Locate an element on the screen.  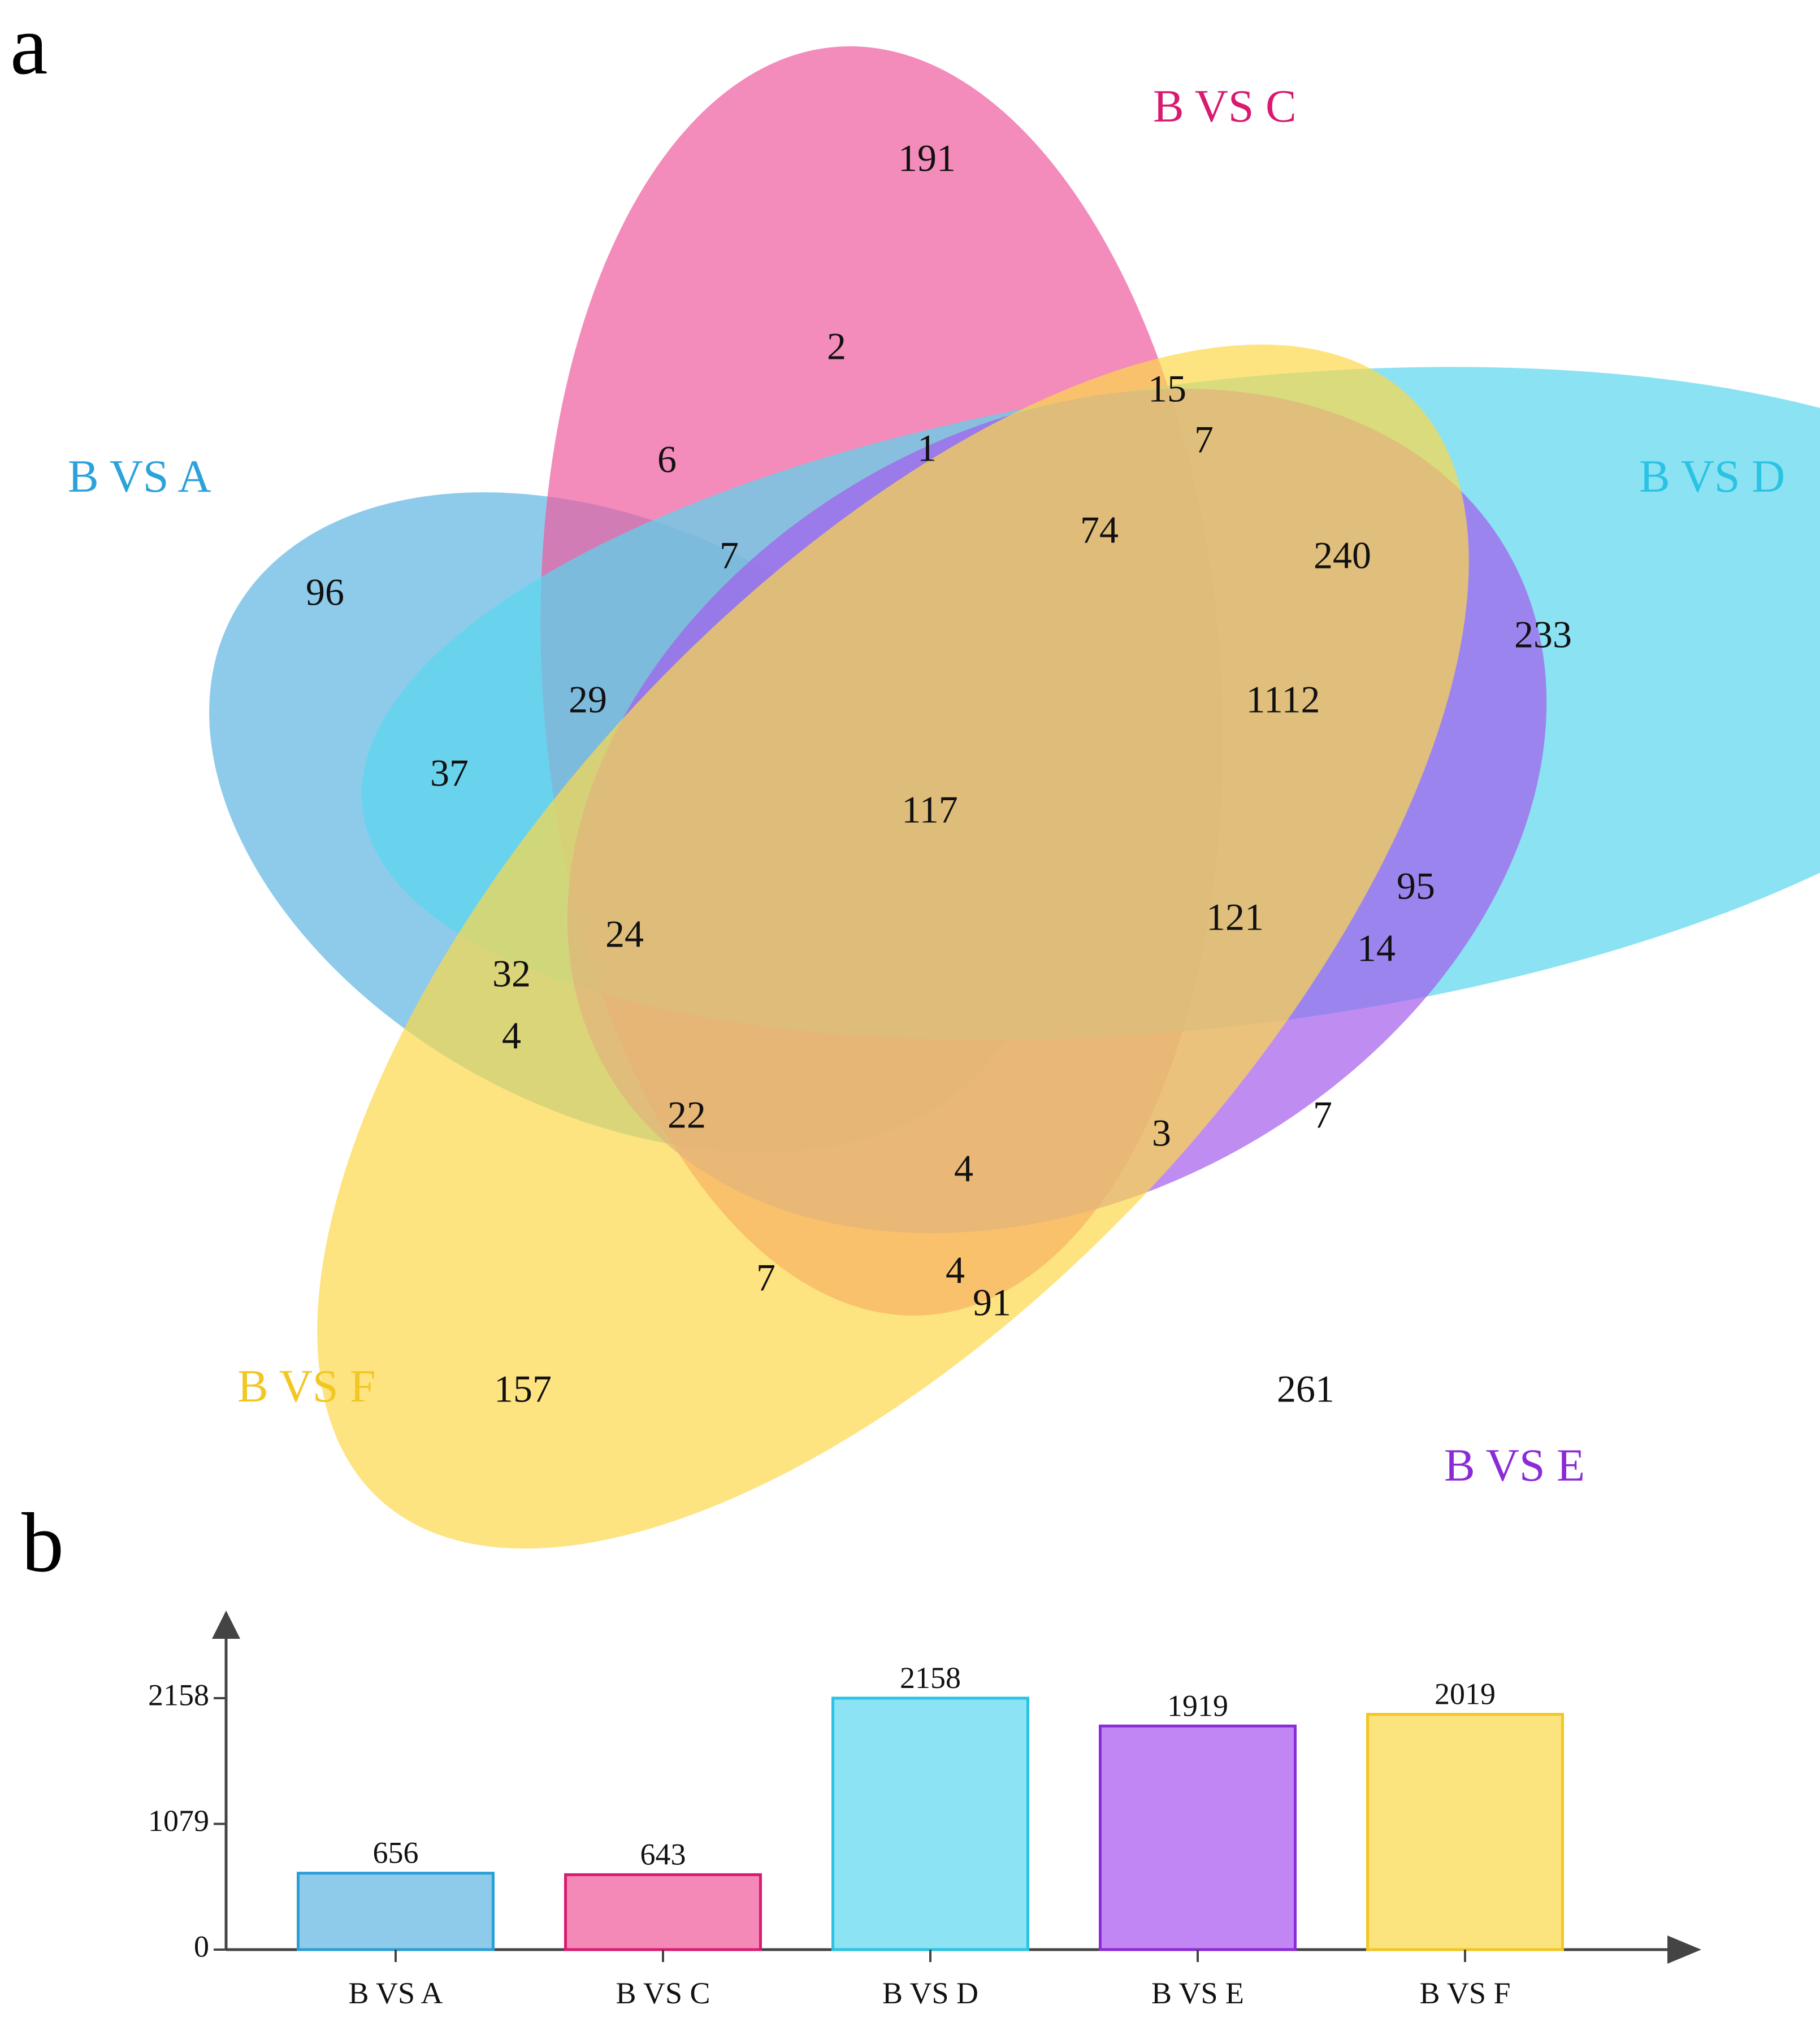
venn-label-b-vs-f: B VS F is located at coordinates (306, 1386).